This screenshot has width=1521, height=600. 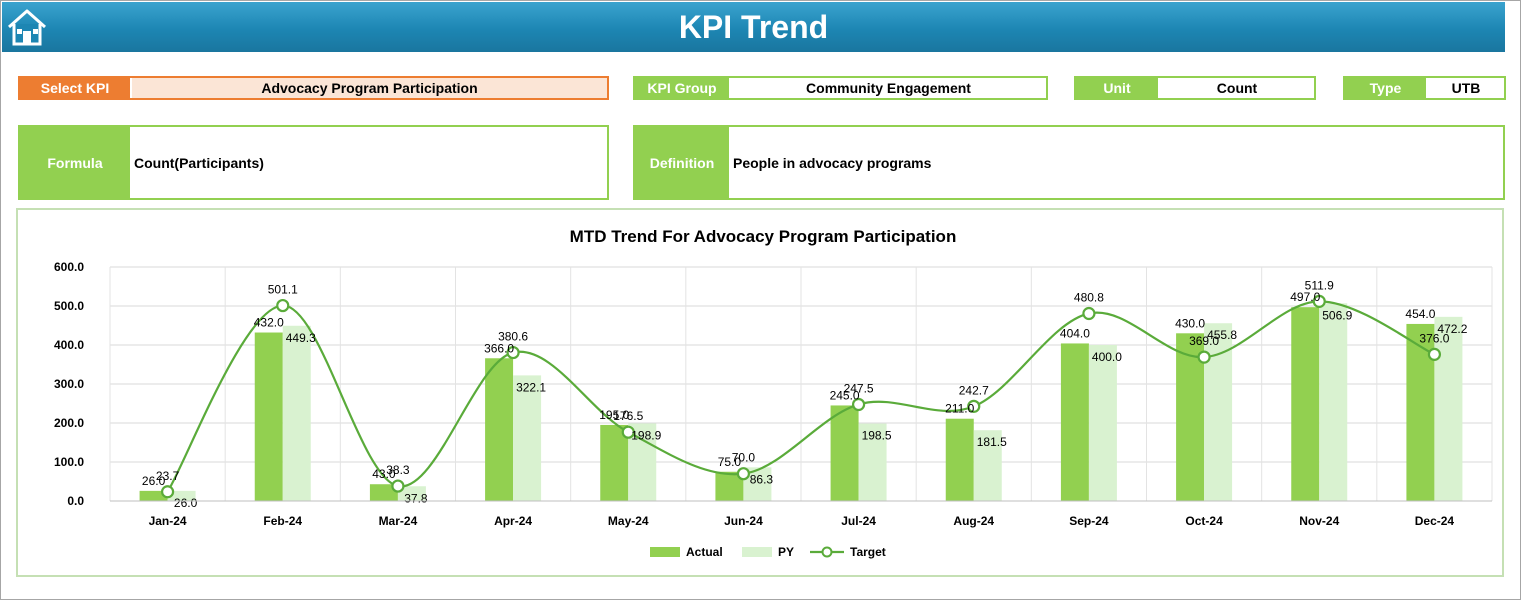 I want to click on target-data-label: 242.7, so click(x=974, y=390).